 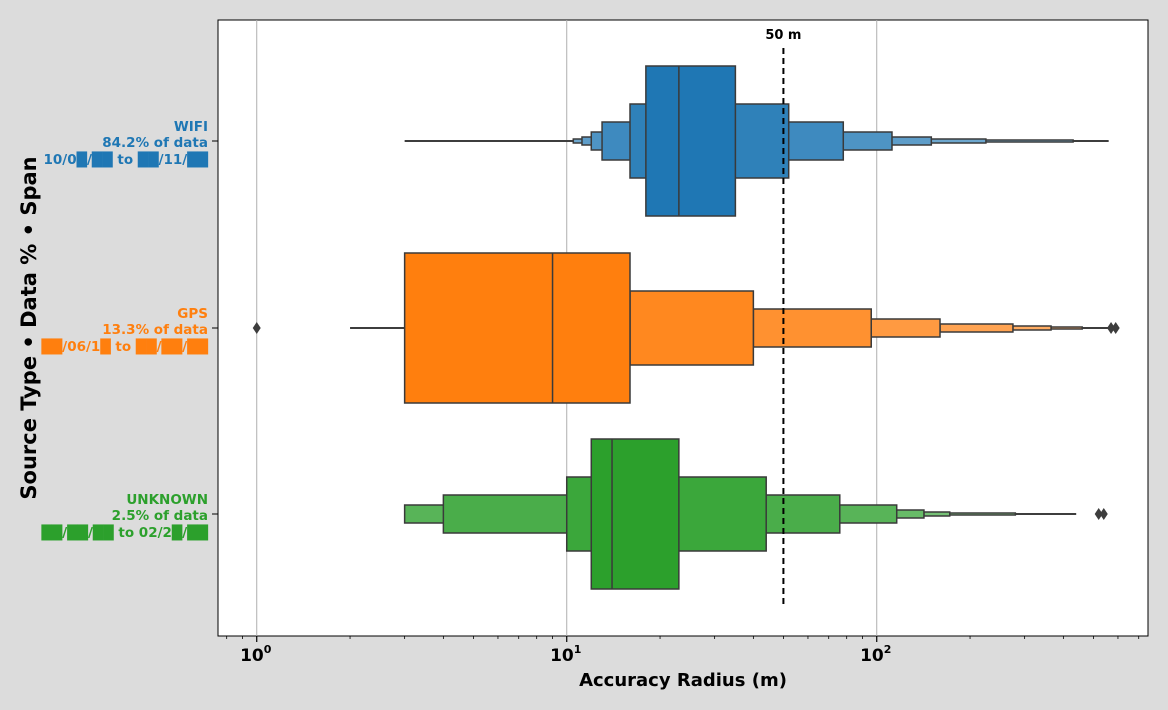 I want to click on category-date-span: ██/██/██ to 02/2█/██, so click(x=125, y=532).